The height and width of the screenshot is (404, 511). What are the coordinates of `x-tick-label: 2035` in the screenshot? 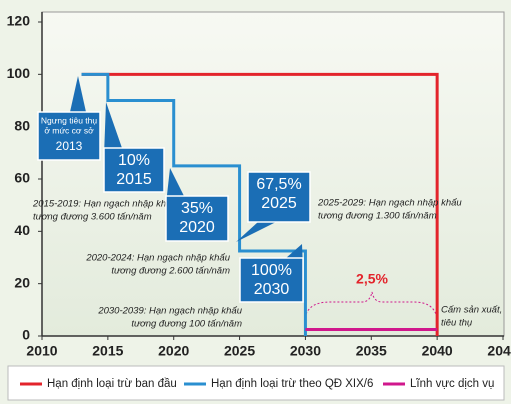 It's located at (371, 351).